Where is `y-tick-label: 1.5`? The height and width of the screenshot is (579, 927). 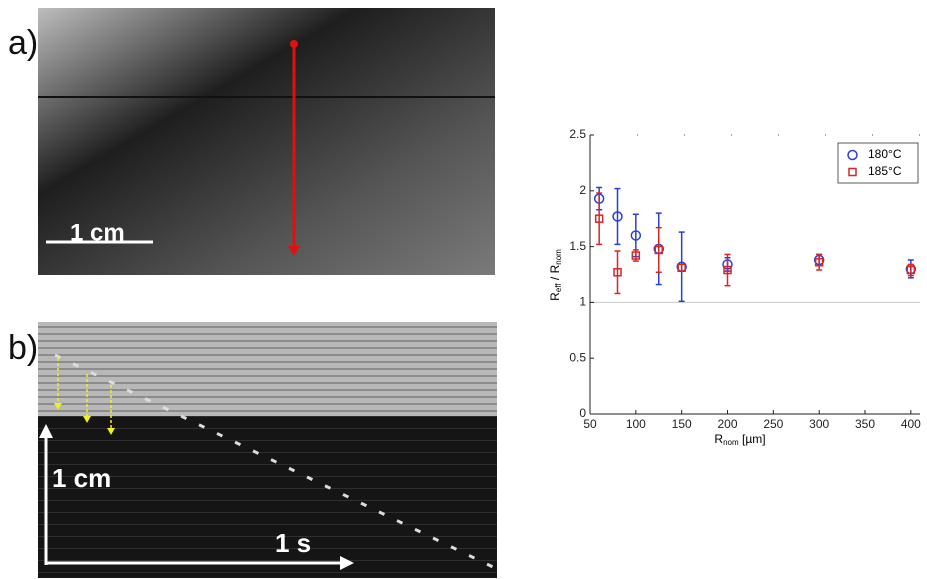
y-tick-label: 1.5 is located at coordinates (577, 246).